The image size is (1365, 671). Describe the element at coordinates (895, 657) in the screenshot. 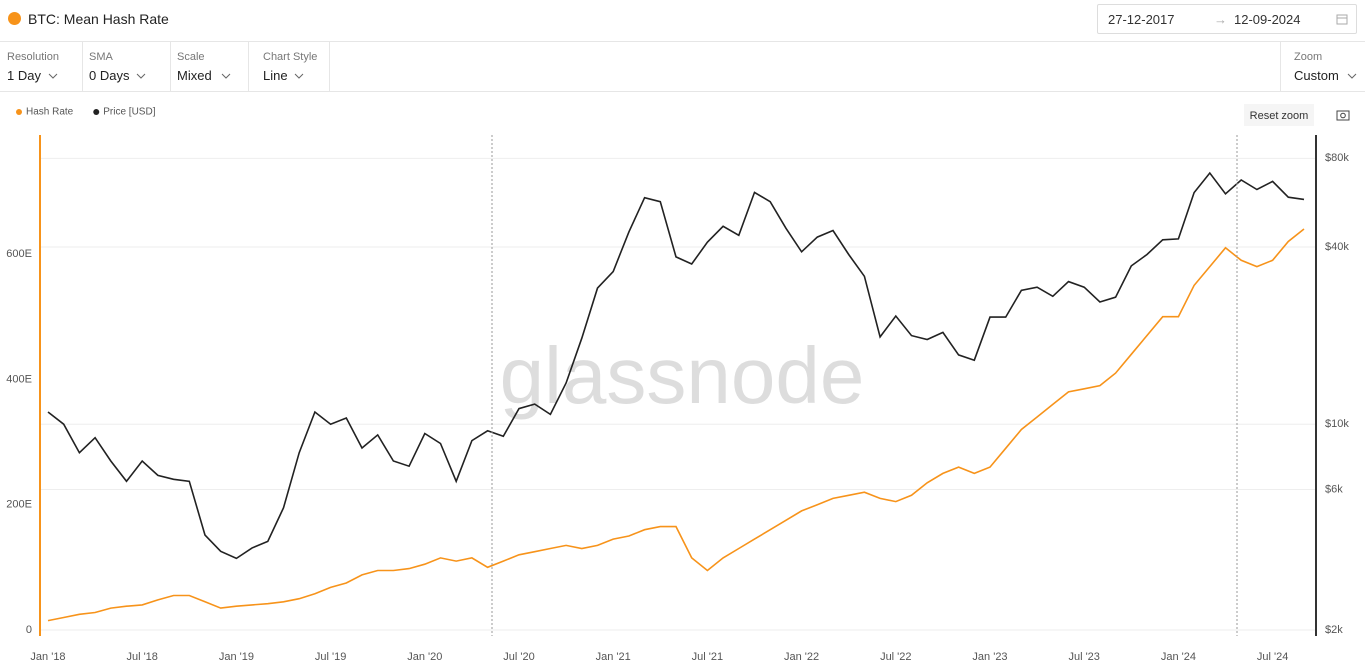

I see `x-tick-label: Jul '22` at that location.